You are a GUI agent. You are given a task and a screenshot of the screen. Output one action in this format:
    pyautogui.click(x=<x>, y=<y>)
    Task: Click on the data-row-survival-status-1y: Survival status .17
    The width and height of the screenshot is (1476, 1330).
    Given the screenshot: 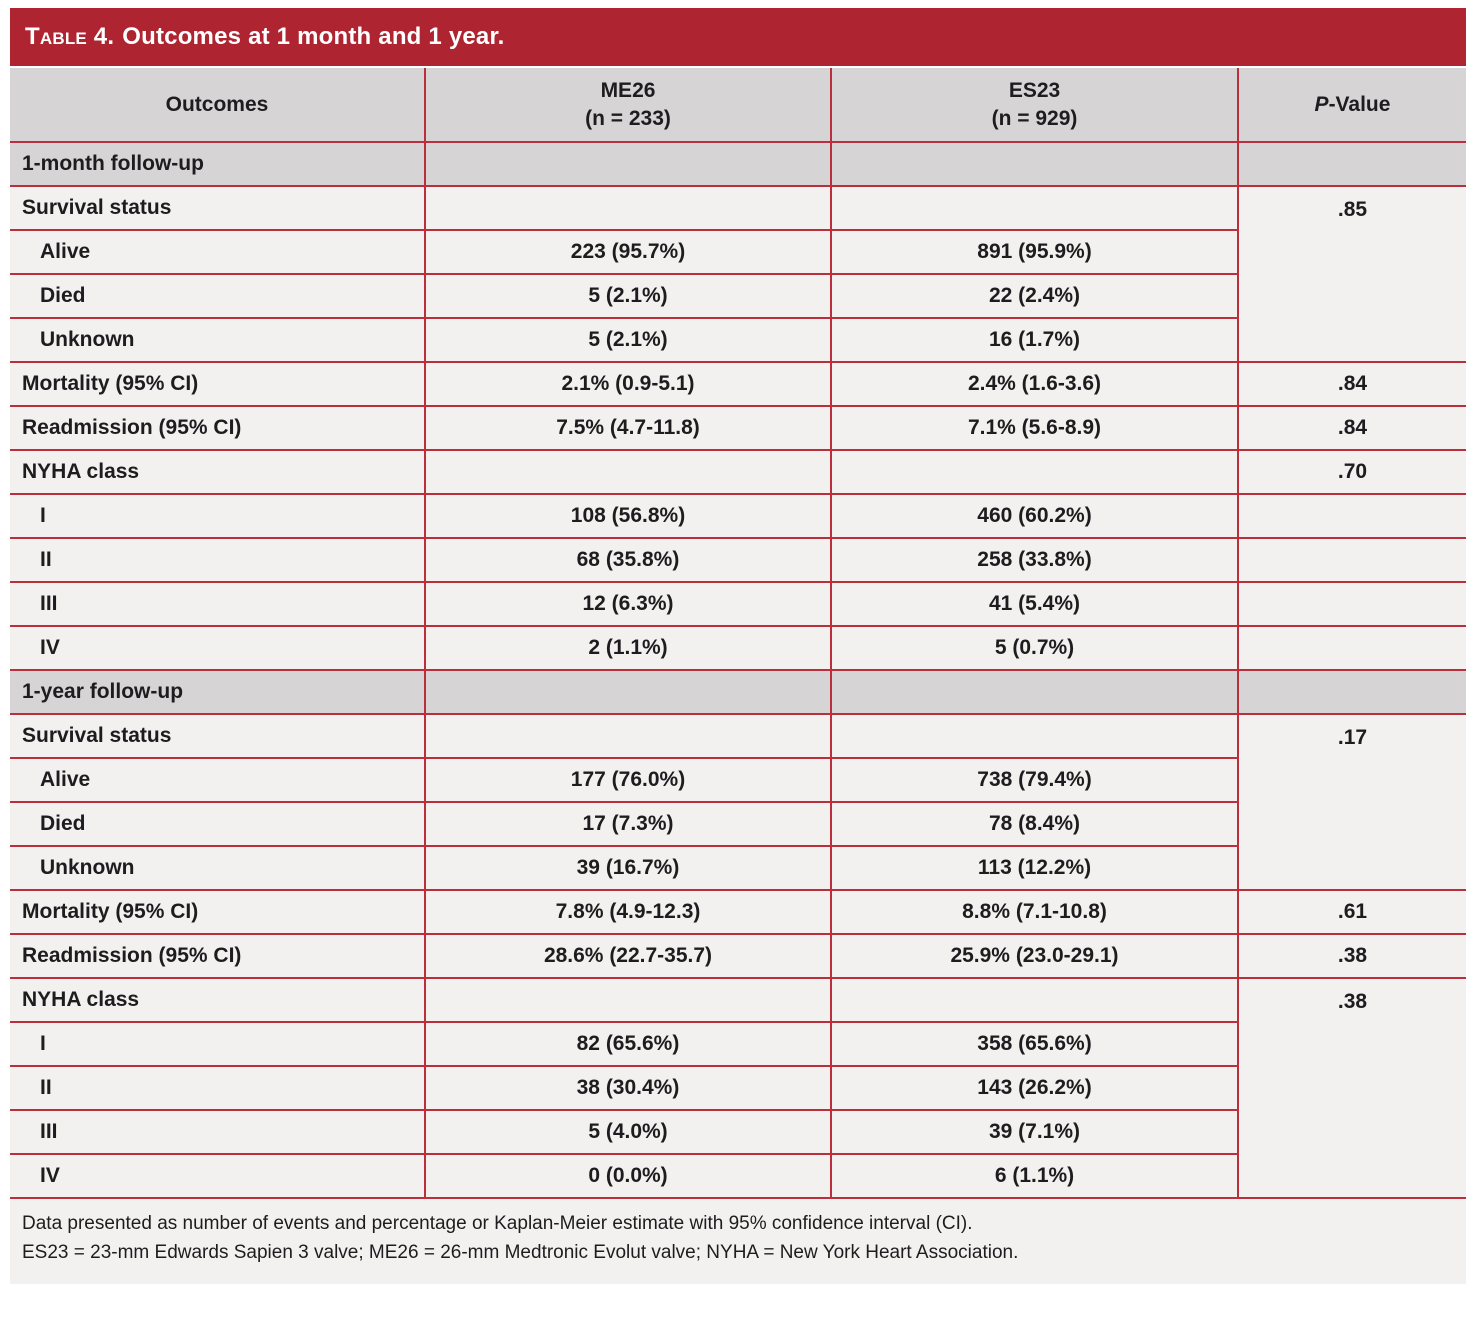 What is the action you would take?
    pyautogui.click(x=738, y=802)
    